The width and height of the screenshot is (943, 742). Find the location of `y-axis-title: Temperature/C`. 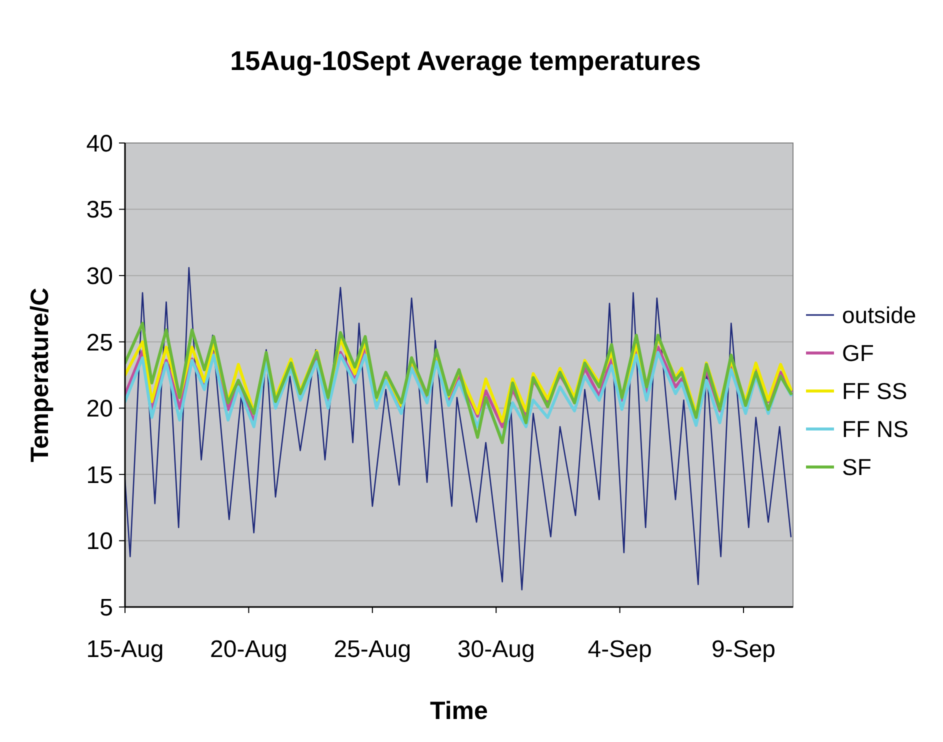

y-axis-title: Temperature/C is located at coordinates (40, 375).